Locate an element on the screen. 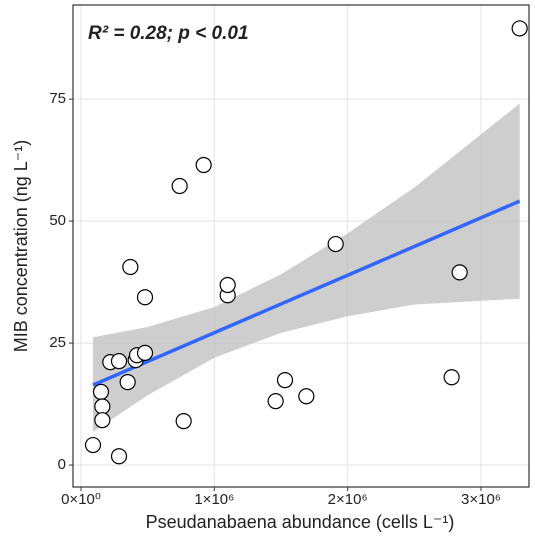 This screenshot has width=535, height=541. y-tick-label: 50 is located at coordinates (57, 220).